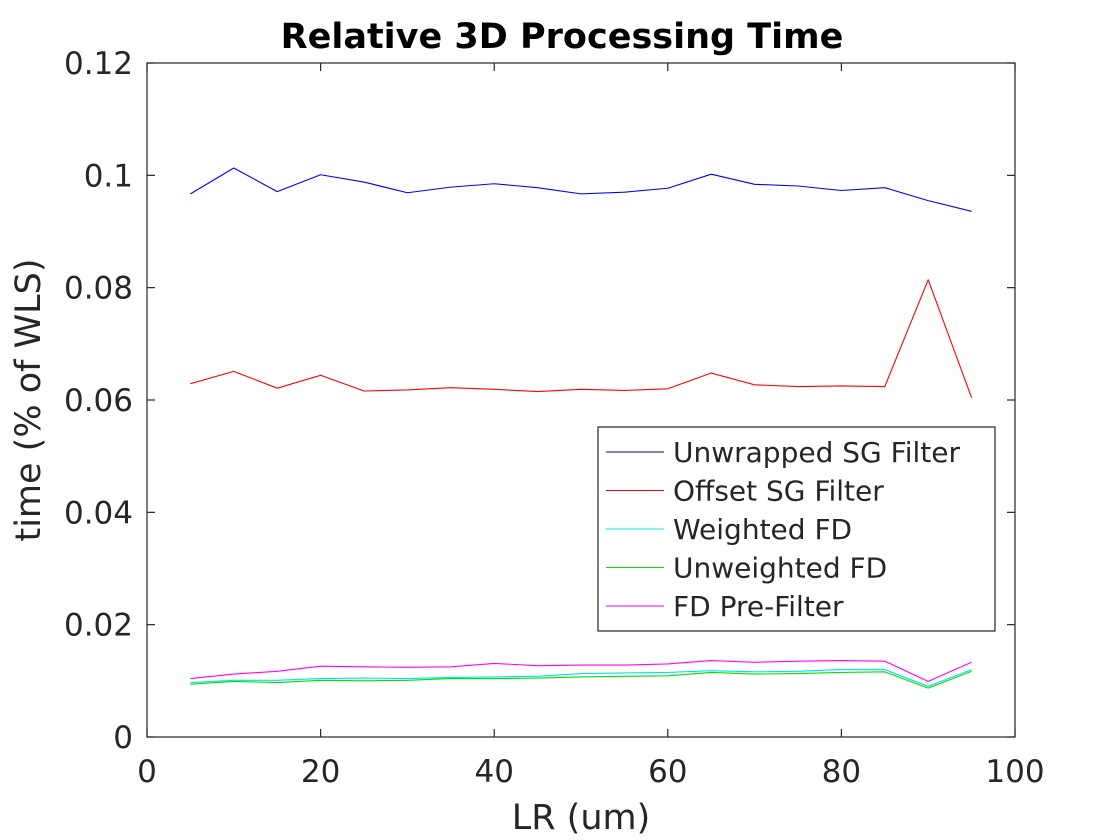 This screenshot has height=840, width=1120. I want to click on y-tick-label: 0.1, so click(108, 176).